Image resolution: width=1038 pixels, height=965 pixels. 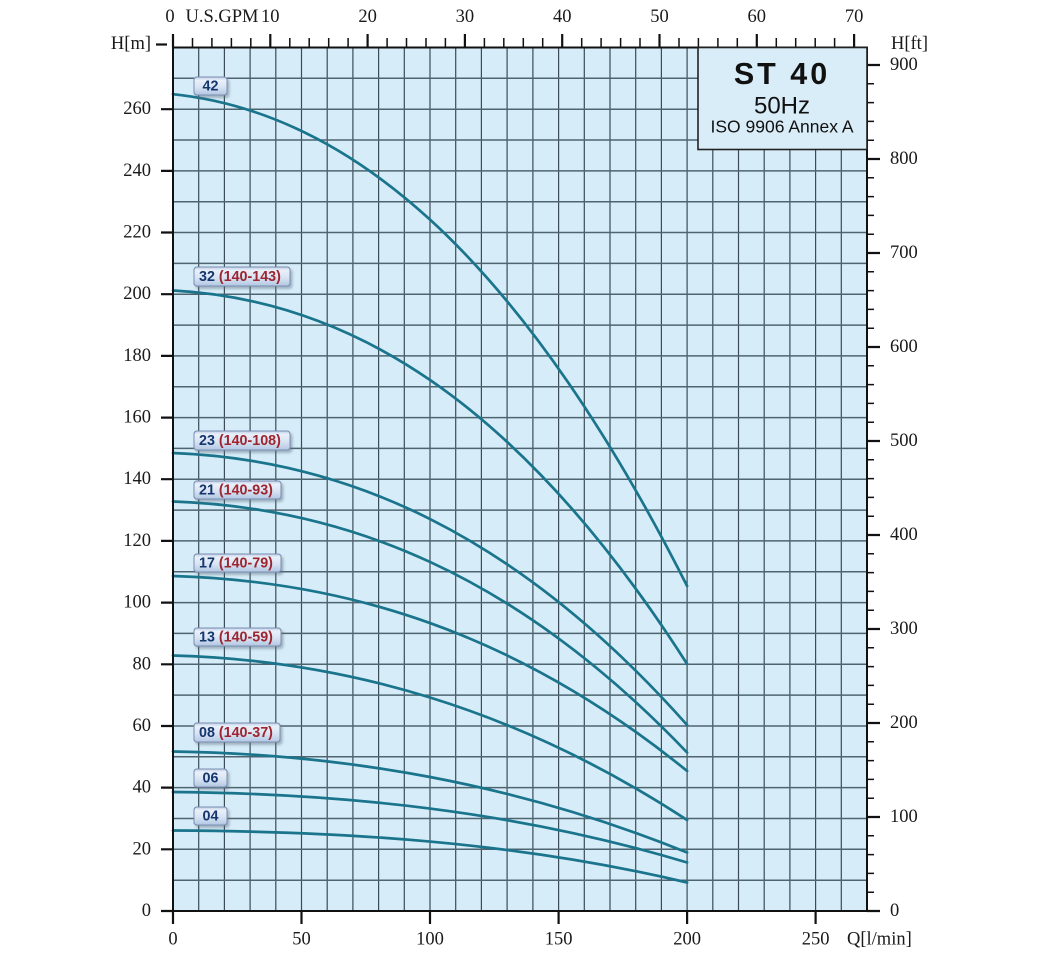 What do you see at coordinates (211, 87) in the screenshot?
I see `svg-text: 42` at bounding box center [211, 87].